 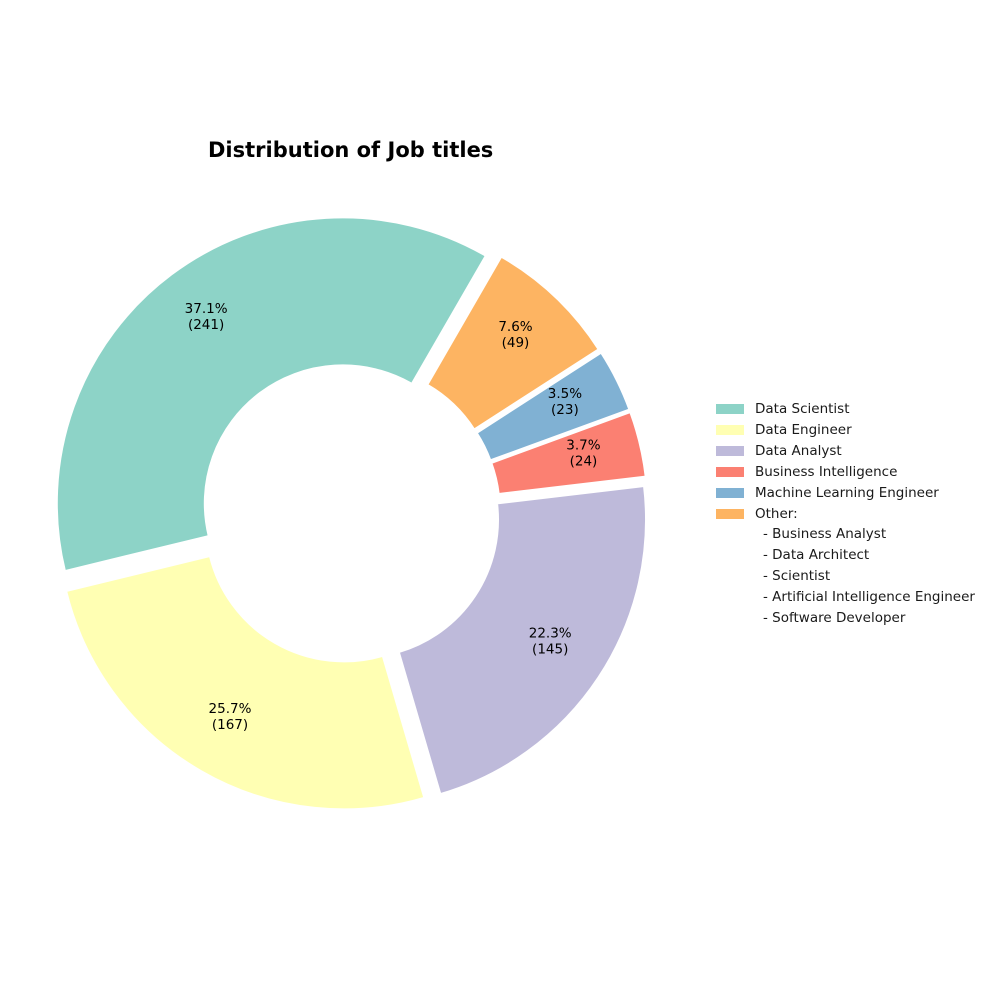 What do you see at coordinates (584, 461) in the screenshot?
I see `slice-count-label: (24)` at bounding box center [584, 461].